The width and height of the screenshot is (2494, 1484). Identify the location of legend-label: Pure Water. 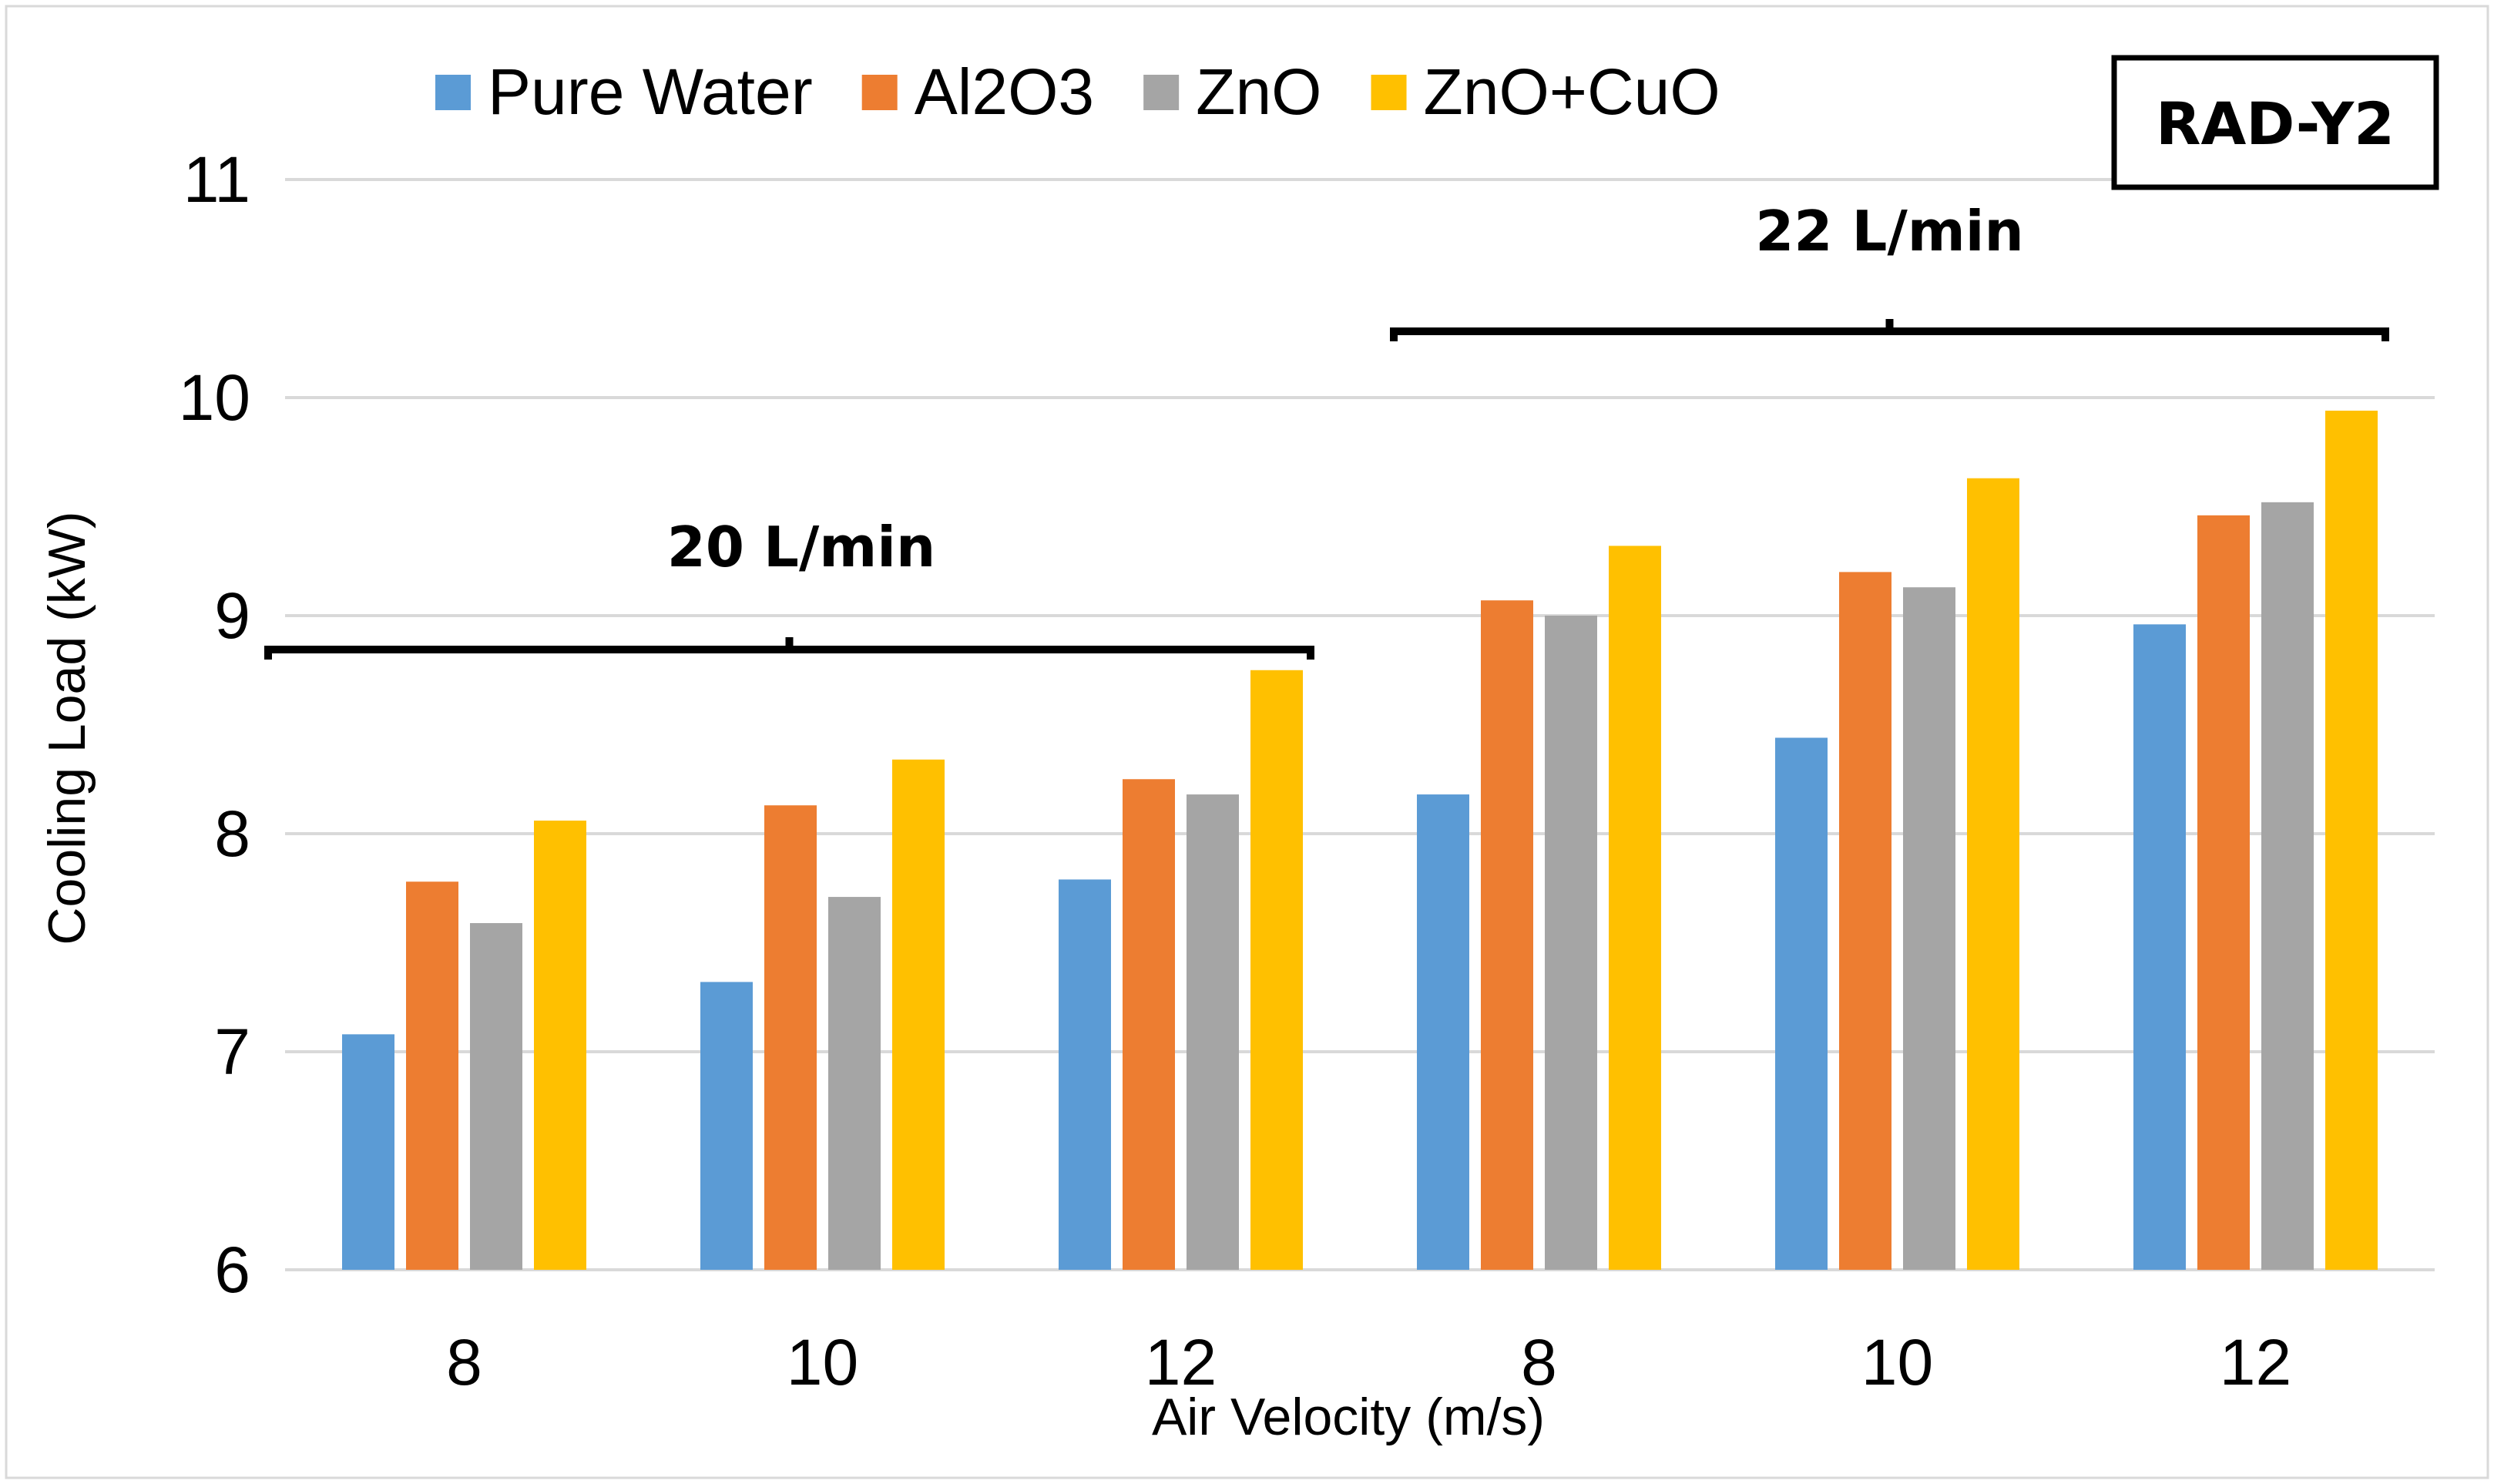
(650, 91).